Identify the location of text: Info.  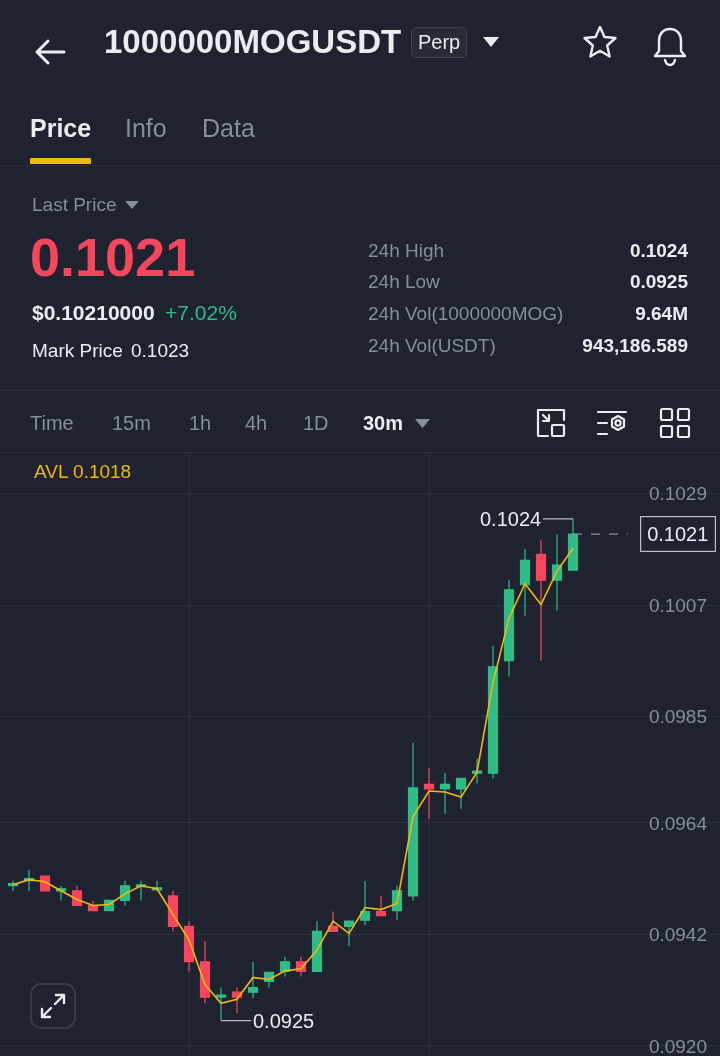
(146, 128).